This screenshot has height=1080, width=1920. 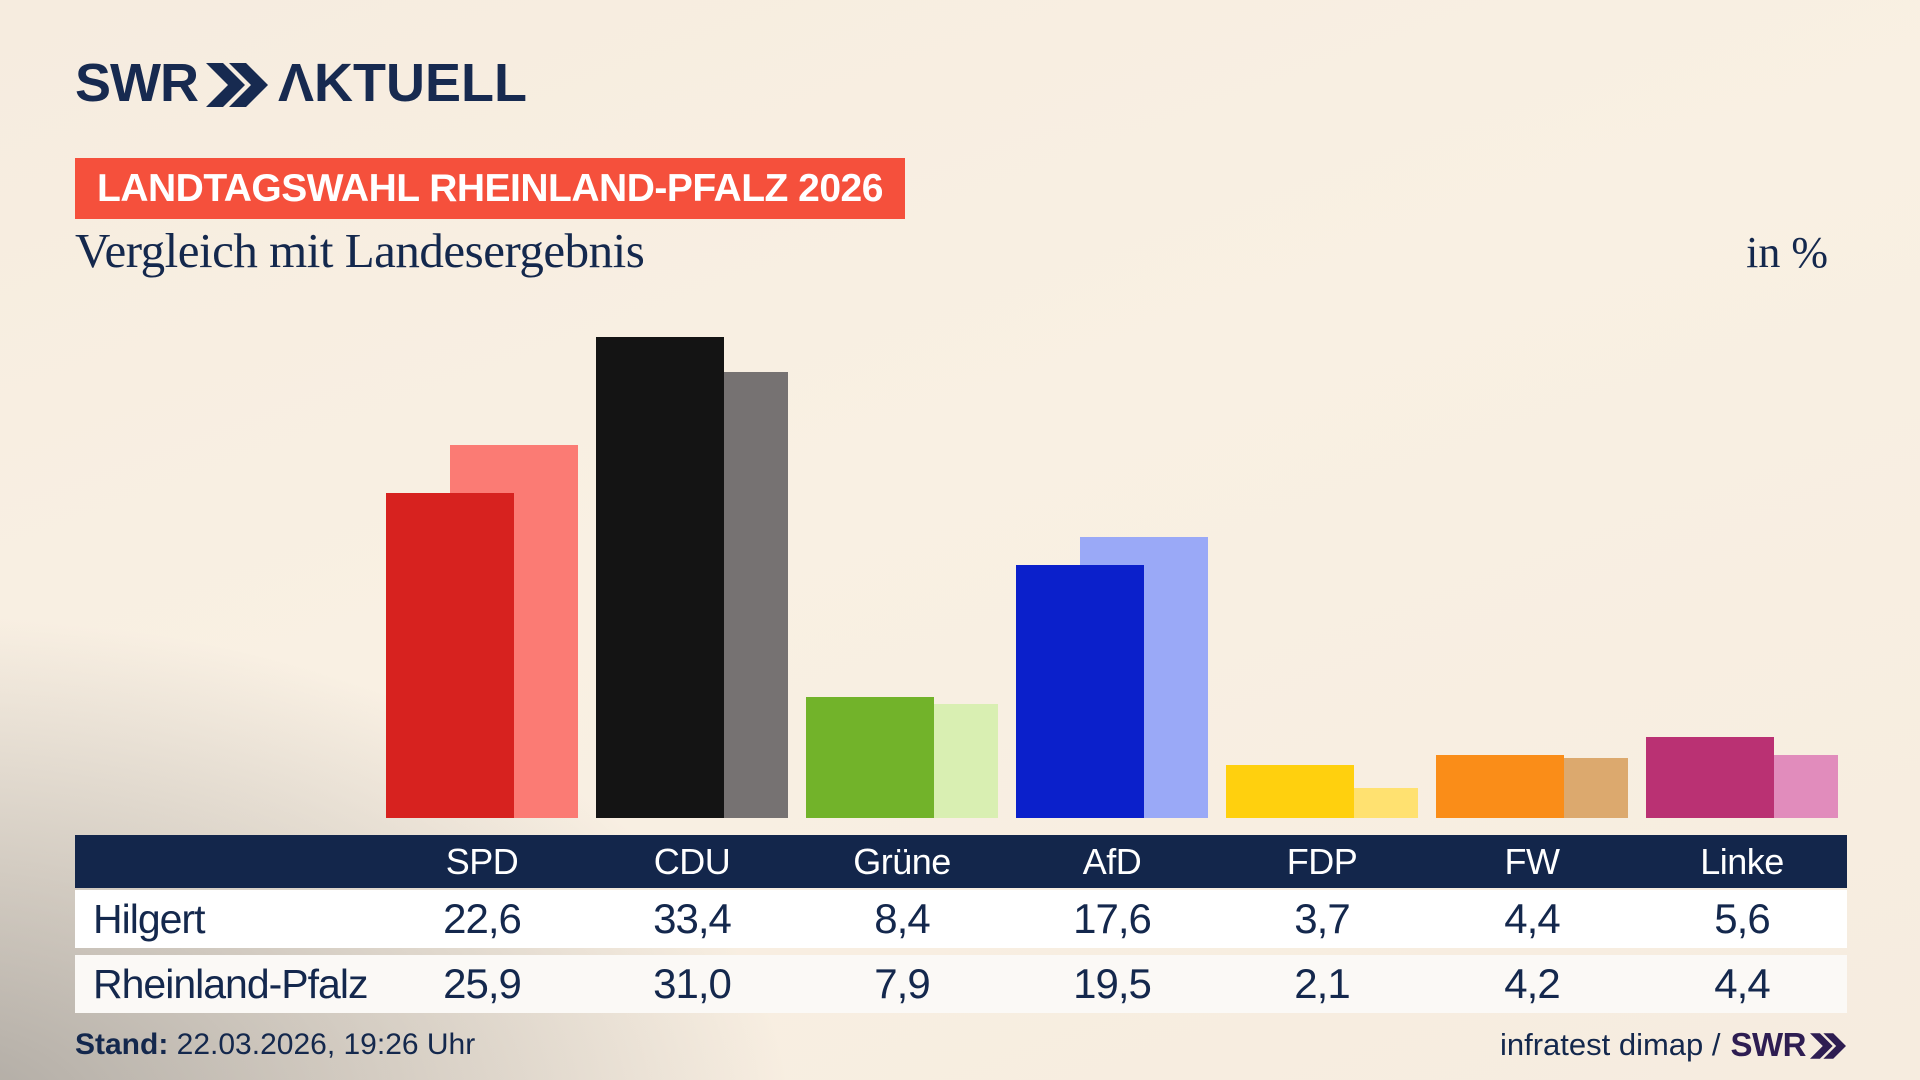 I want to click on table-row-rheinland-pfalz: Rheinland-Pfalz 25,9 31,0 7,9 19,5 2,1 4,2 4,4, so click(x=961, y=984).